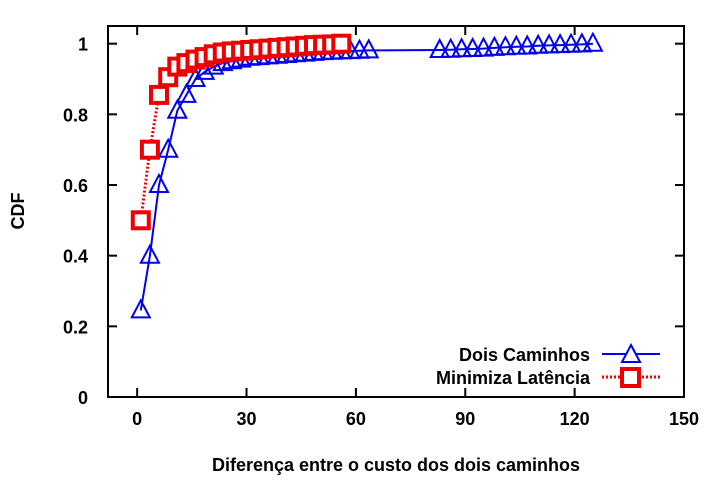 Image resolution: width=720 pixels, height=480 pixels. What do you see at coordinates (18, 211) in the screenshot?
I see `y-axis-title: CDF` at bounding box center [18, 211].